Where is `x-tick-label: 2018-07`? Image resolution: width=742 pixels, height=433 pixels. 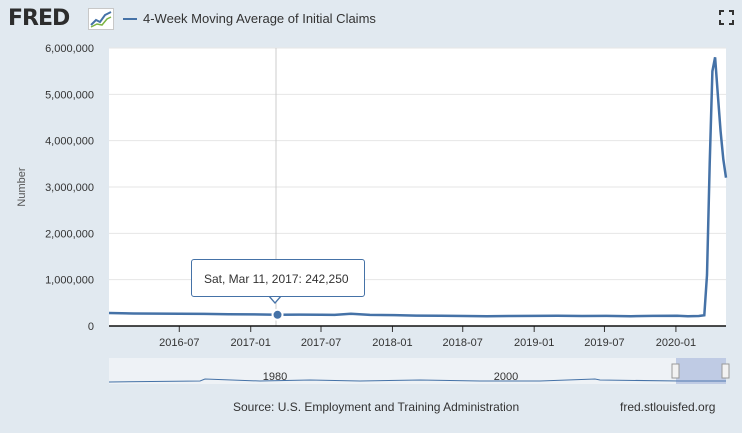
x-tick-label: 2018-07 is located at coordinates (463, 343).